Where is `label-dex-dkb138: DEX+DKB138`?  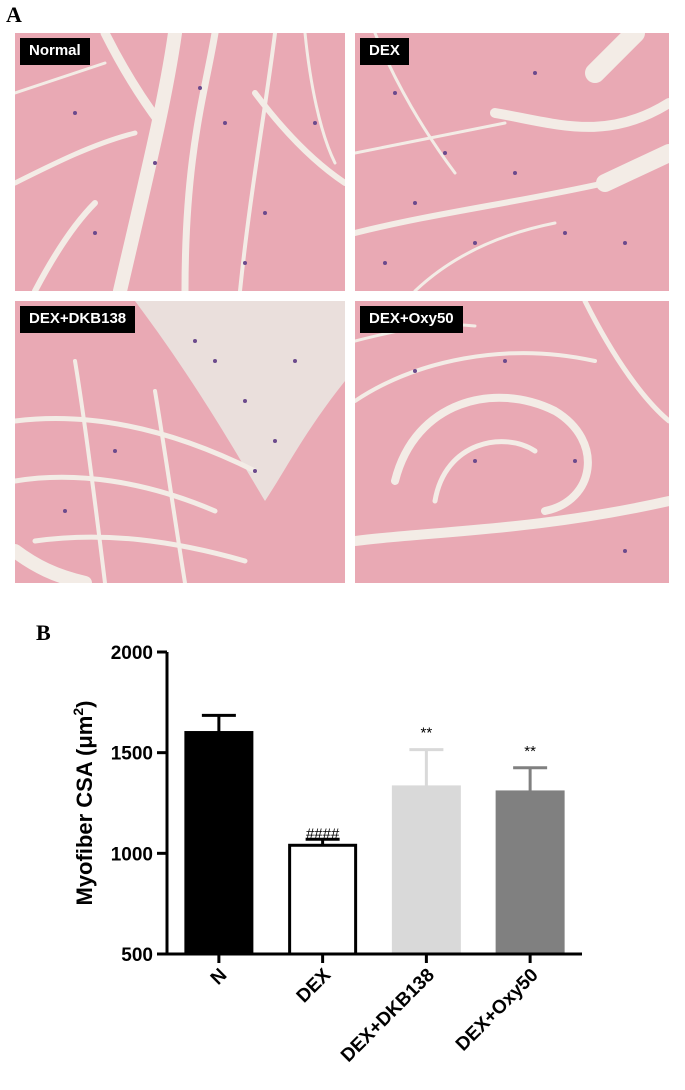
label-dex-dkb138: DEX+DKB138 is located at coordinates (78, 319).